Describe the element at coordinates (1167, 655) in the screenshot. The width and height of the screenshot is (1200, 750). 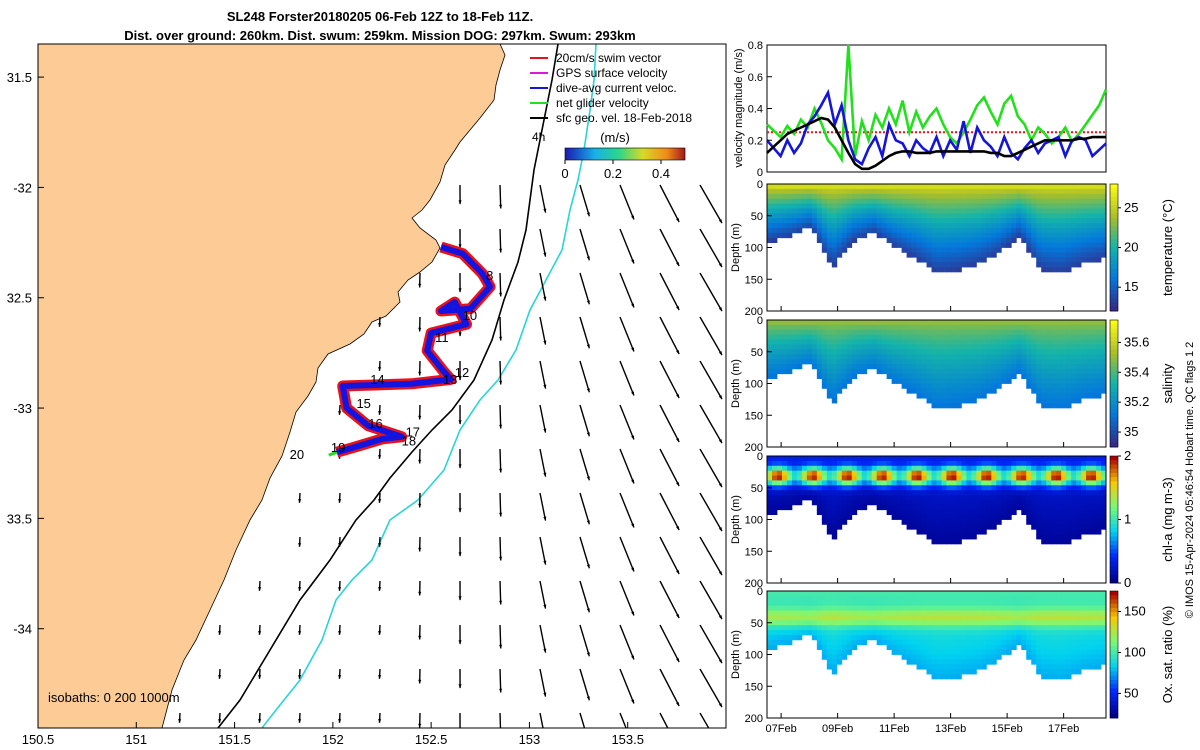
I see `section-variable-label: Ox. sat. ratio (%)` at that location.